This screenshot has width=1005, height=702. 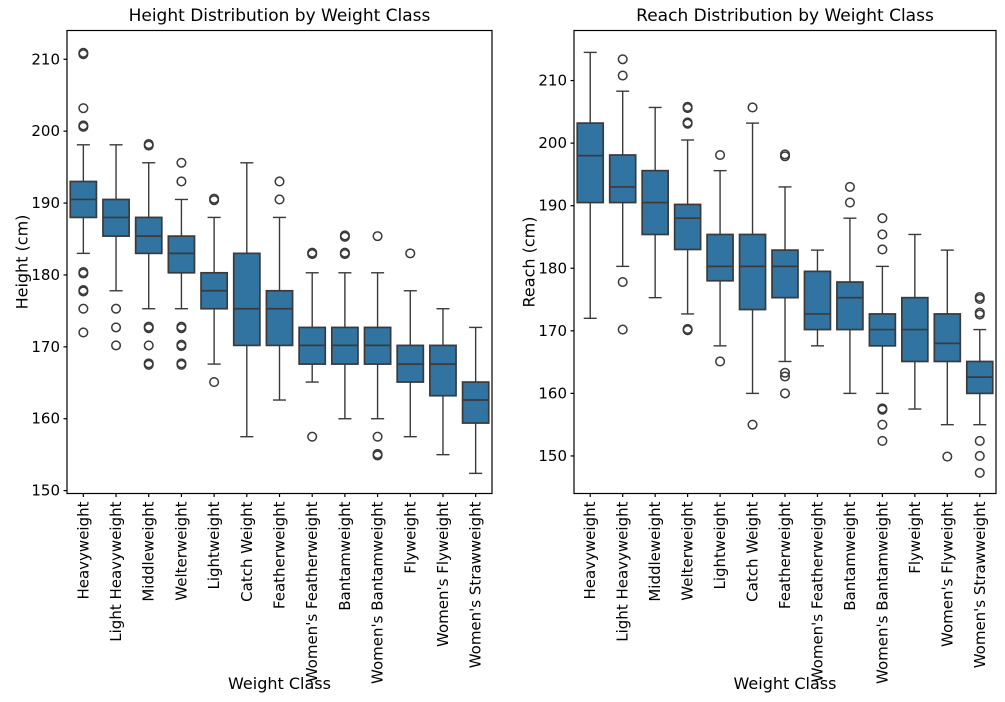 I want to click on y-tick-label: 200, so click(x=552, y=143).